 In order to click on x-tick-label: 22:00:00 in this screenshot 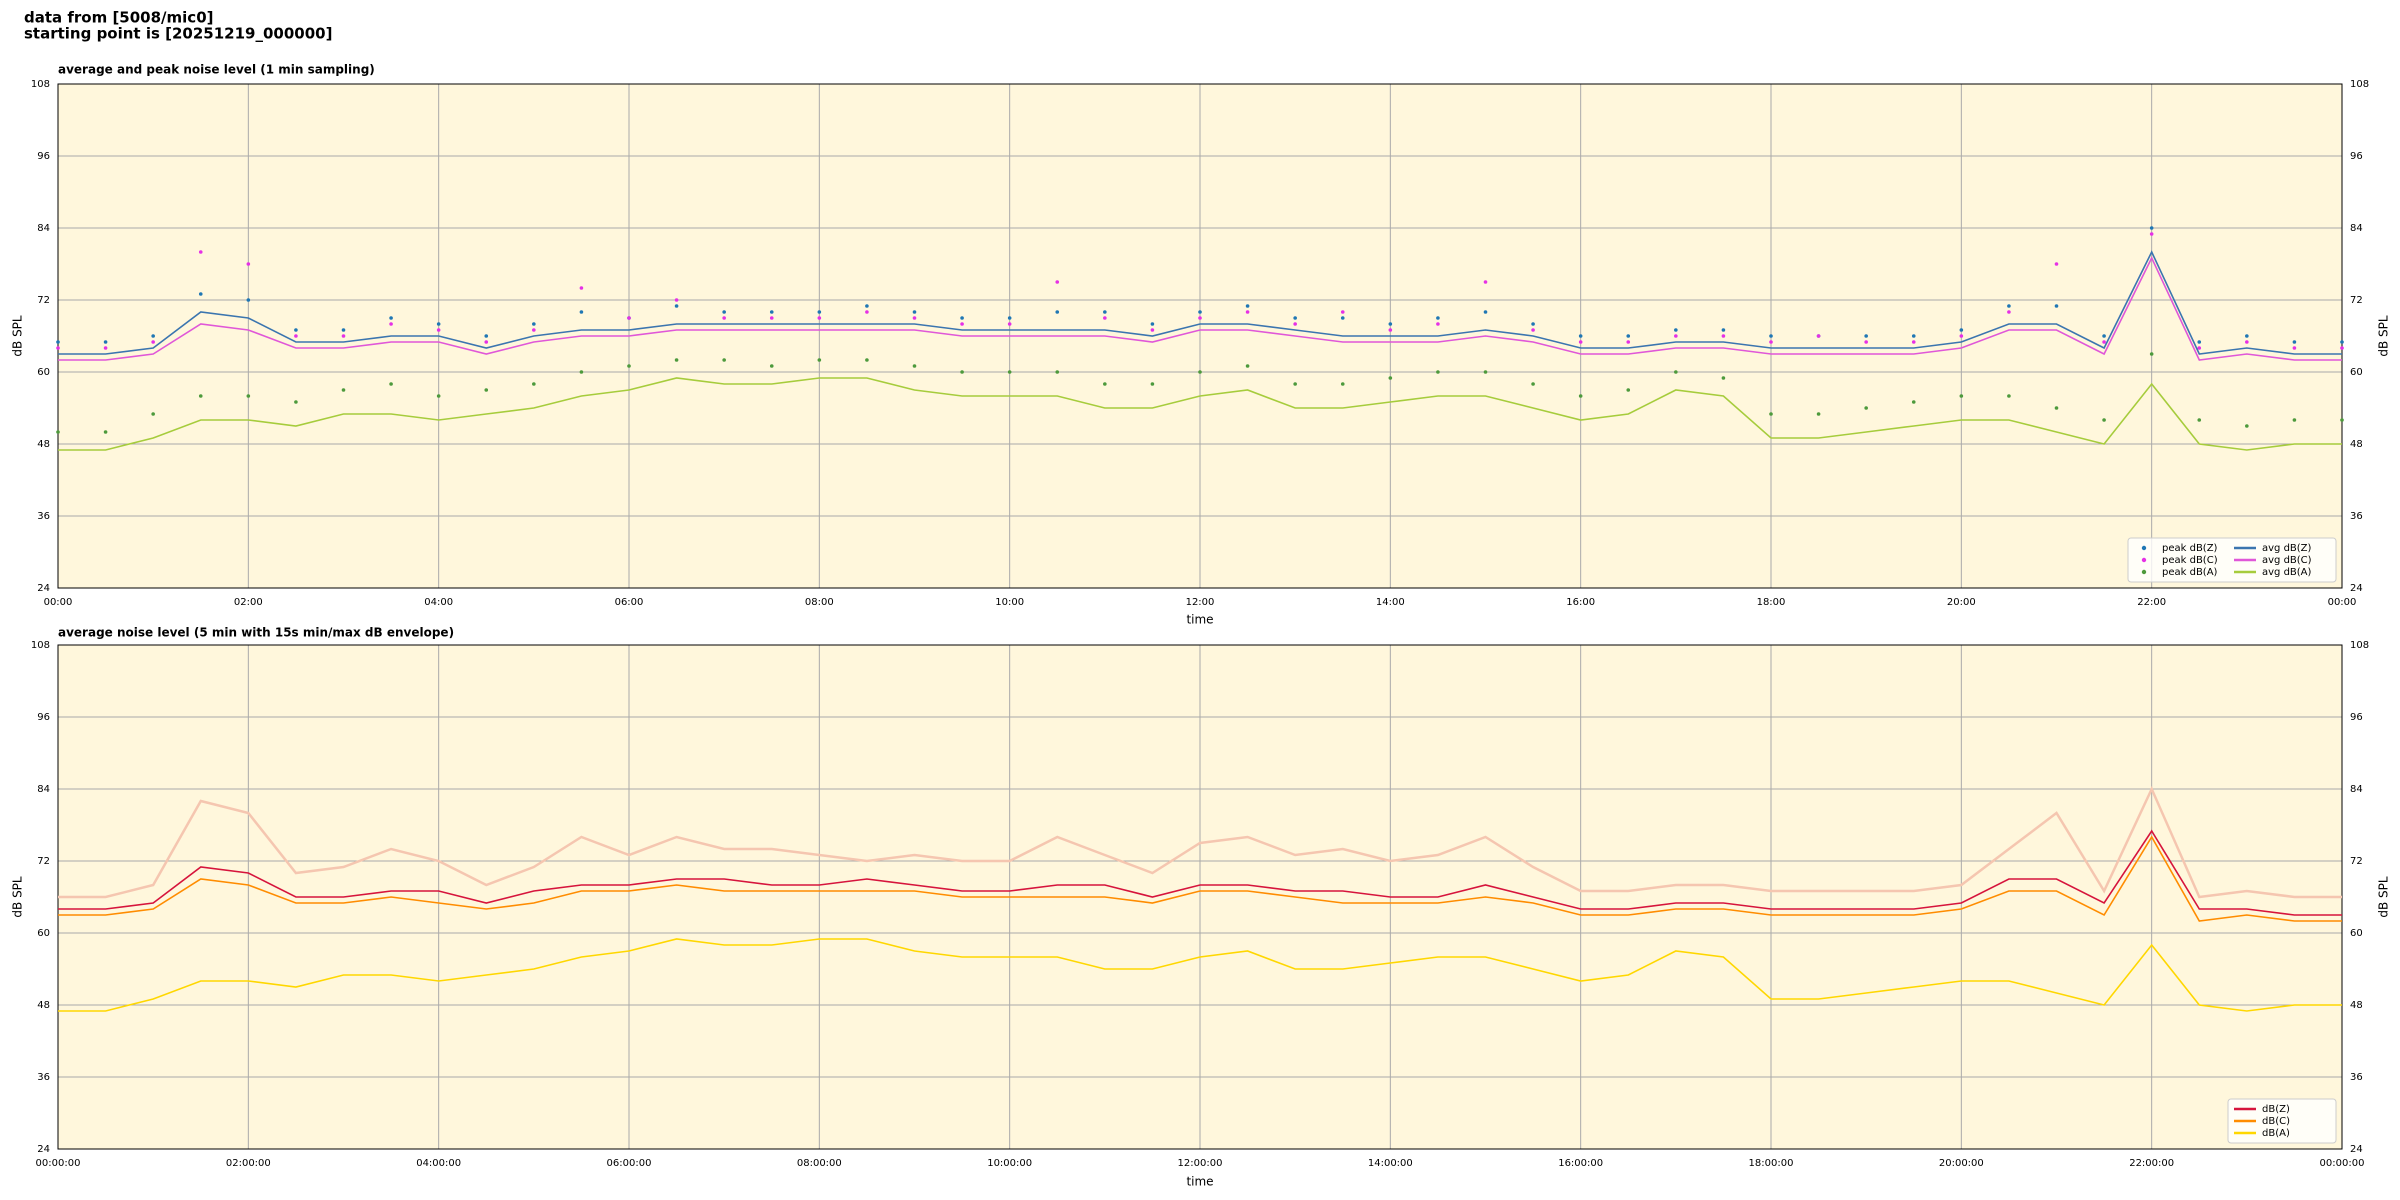, I will do `click(2151, 1163)`.